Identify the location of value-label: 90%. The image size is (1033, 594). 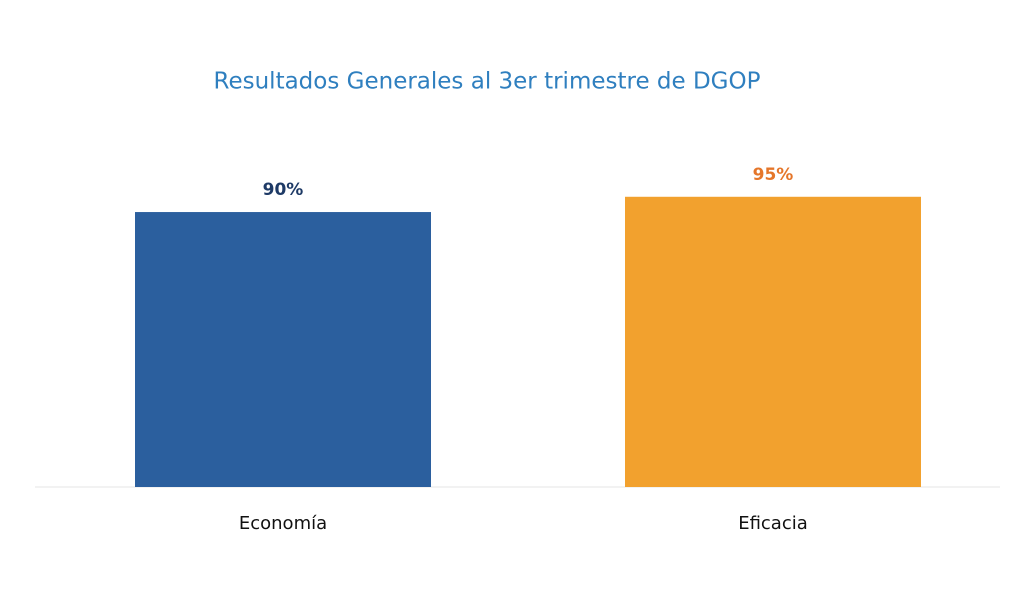
(283, 190).